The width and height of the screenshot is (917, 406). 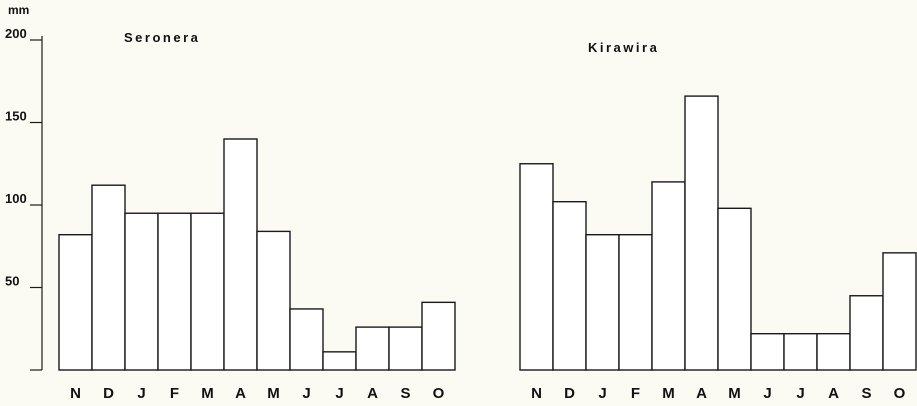 I want to click on kirawira-bar-3-j, so click(x=602, y=302).